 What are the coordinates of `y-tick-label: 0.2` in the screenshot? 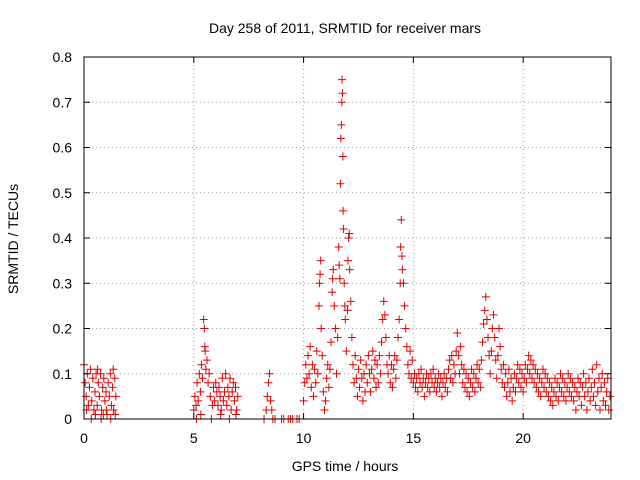 It's located at (63, 329).